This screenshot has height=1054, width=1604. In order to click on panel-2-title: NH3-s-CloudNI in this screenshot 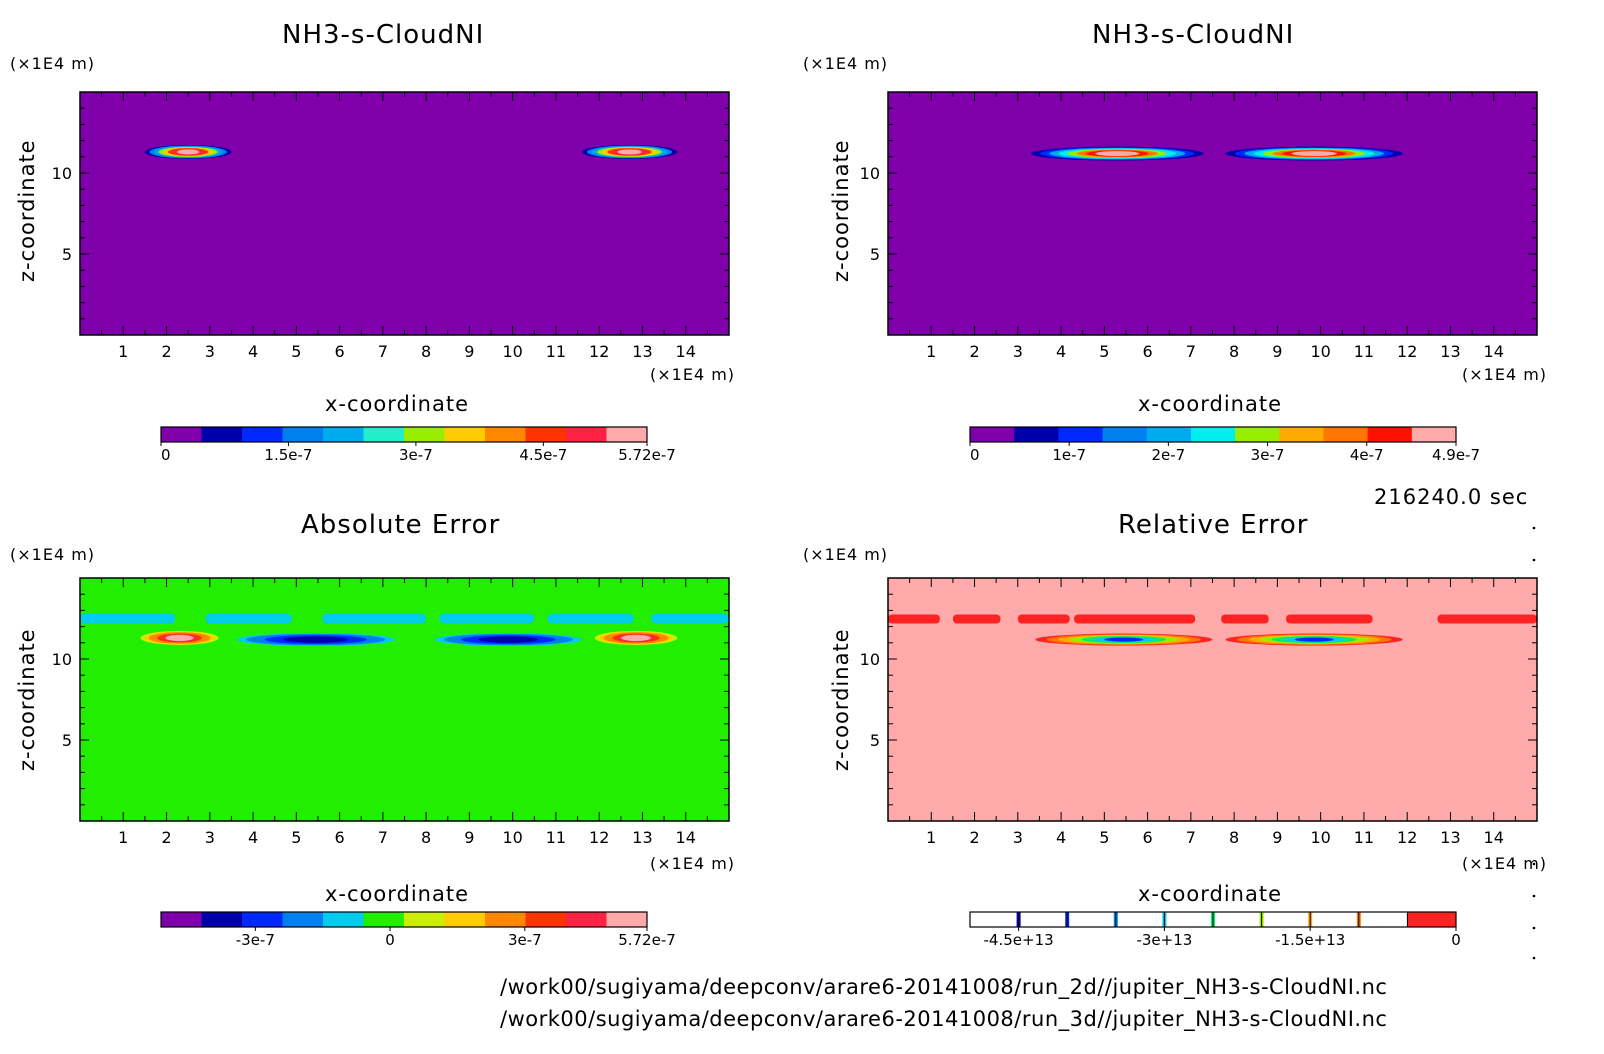, I will do `click(1193, 35)`.